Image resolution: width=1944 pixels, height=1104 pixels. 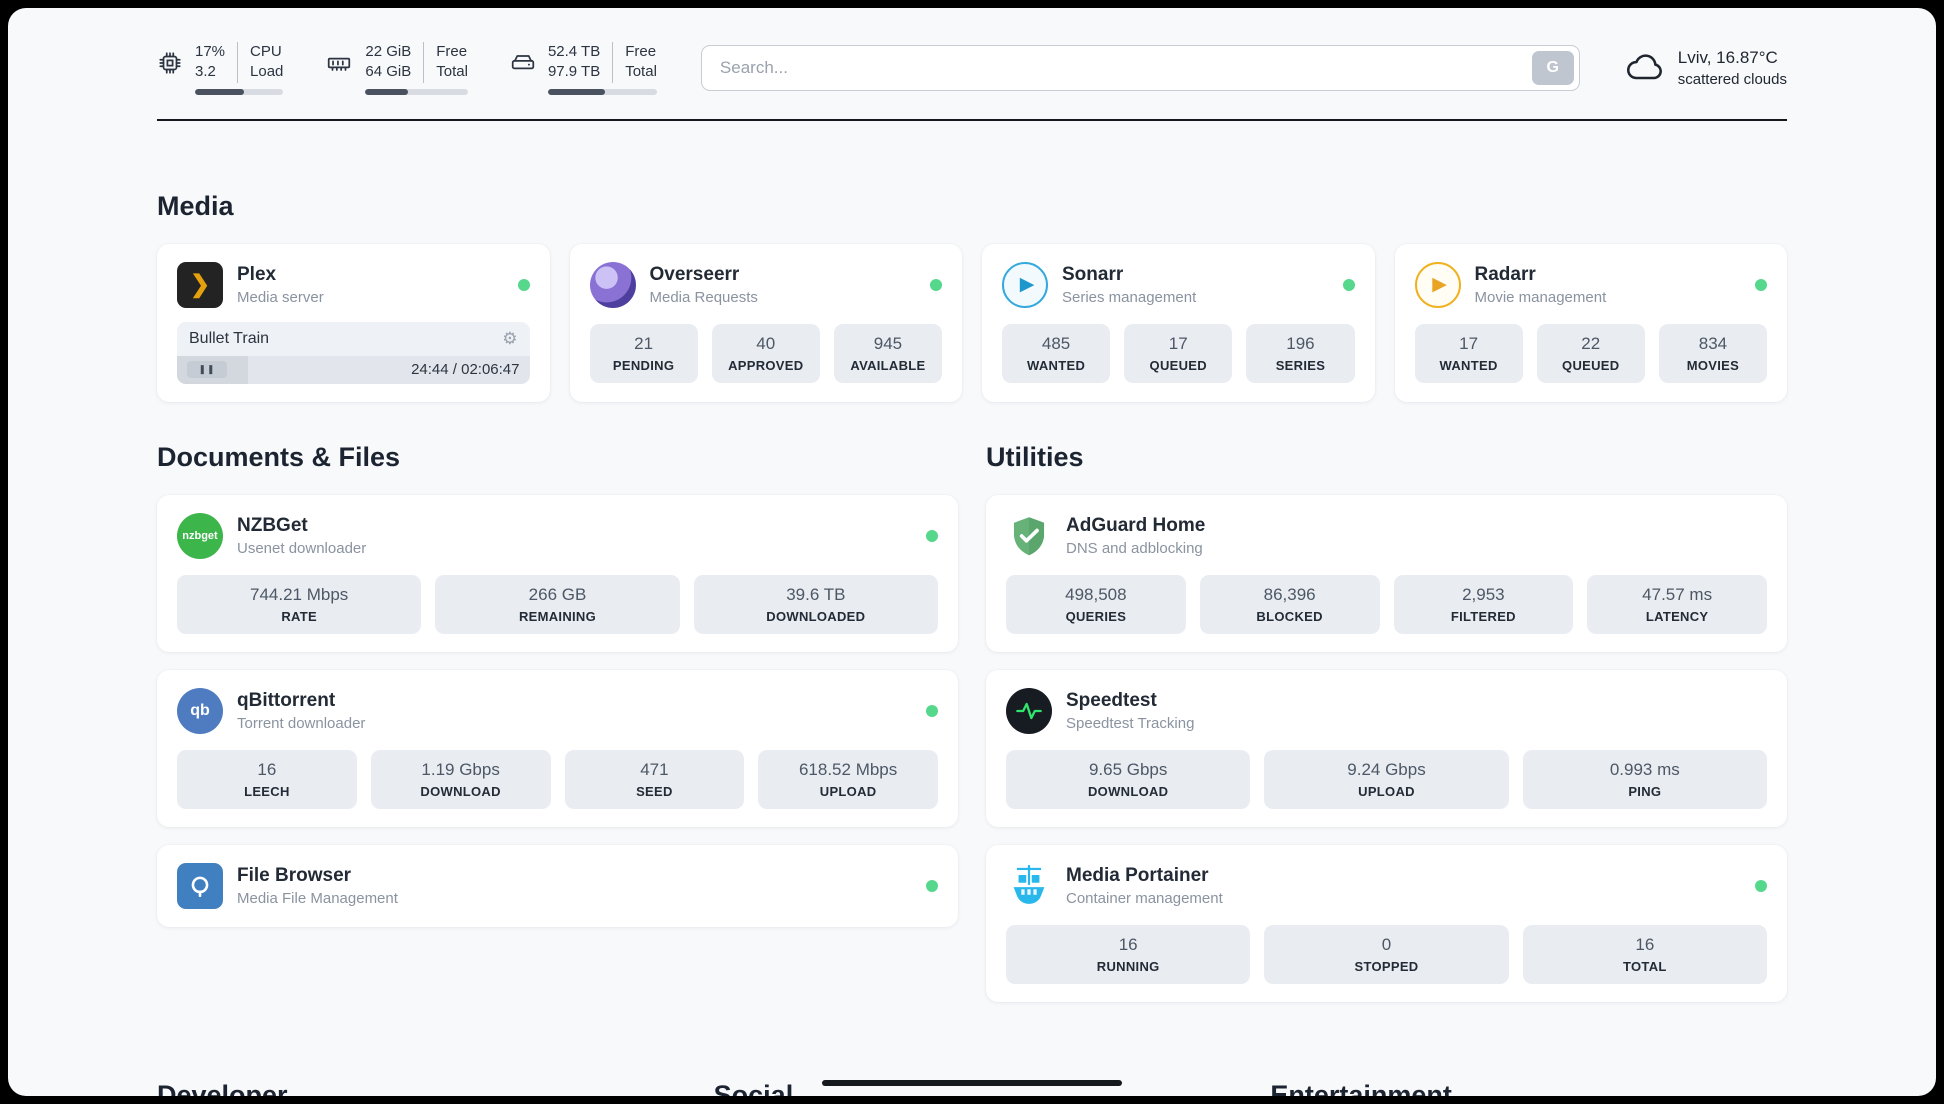 I want to click on stat-download: 1.19 Gbps DOWNLOAD, so click(x=460, y=779).